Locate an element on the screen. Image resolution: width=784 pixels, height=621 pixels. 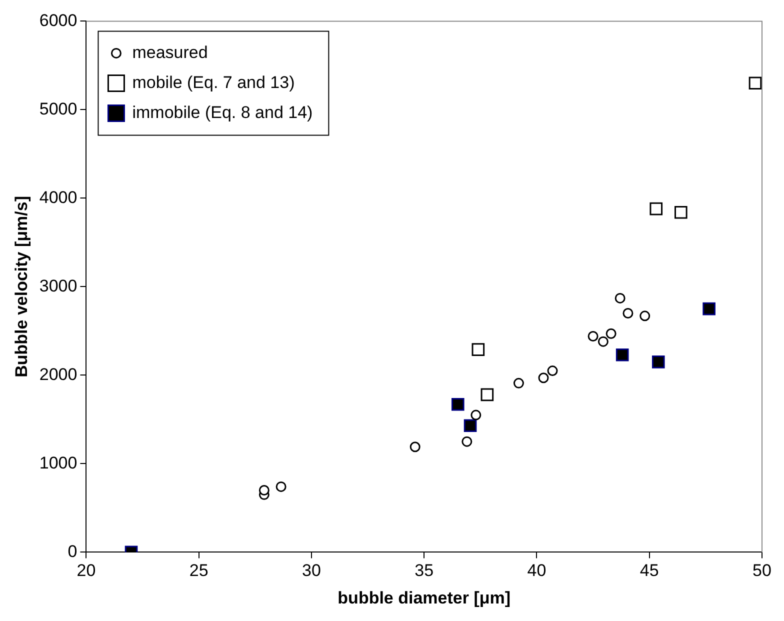
x-tick-label: 40 is located at coordinates (536, 570).